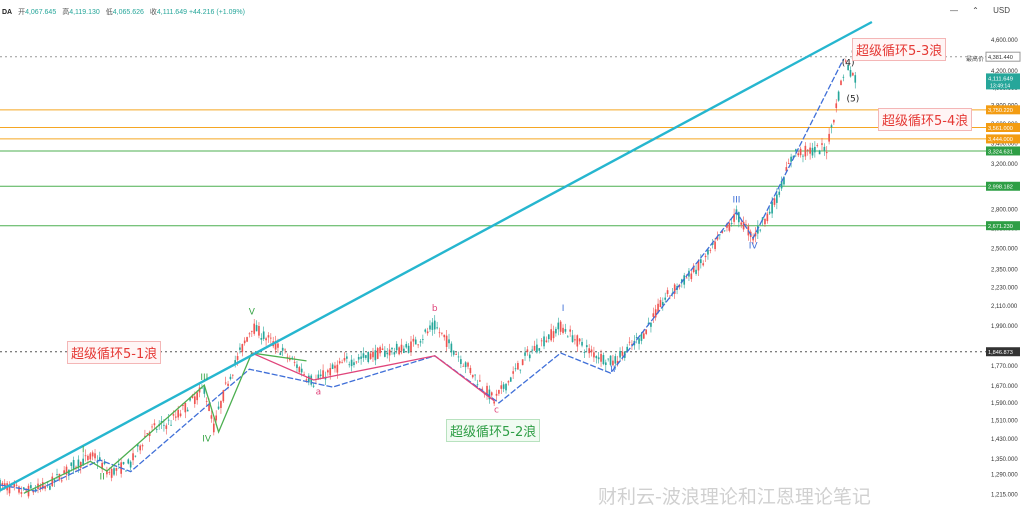 The image size is (1024, 520). Describe the element at coordinates (7, 12) in the screenshot. I see `symbol-label: DA` at that location.